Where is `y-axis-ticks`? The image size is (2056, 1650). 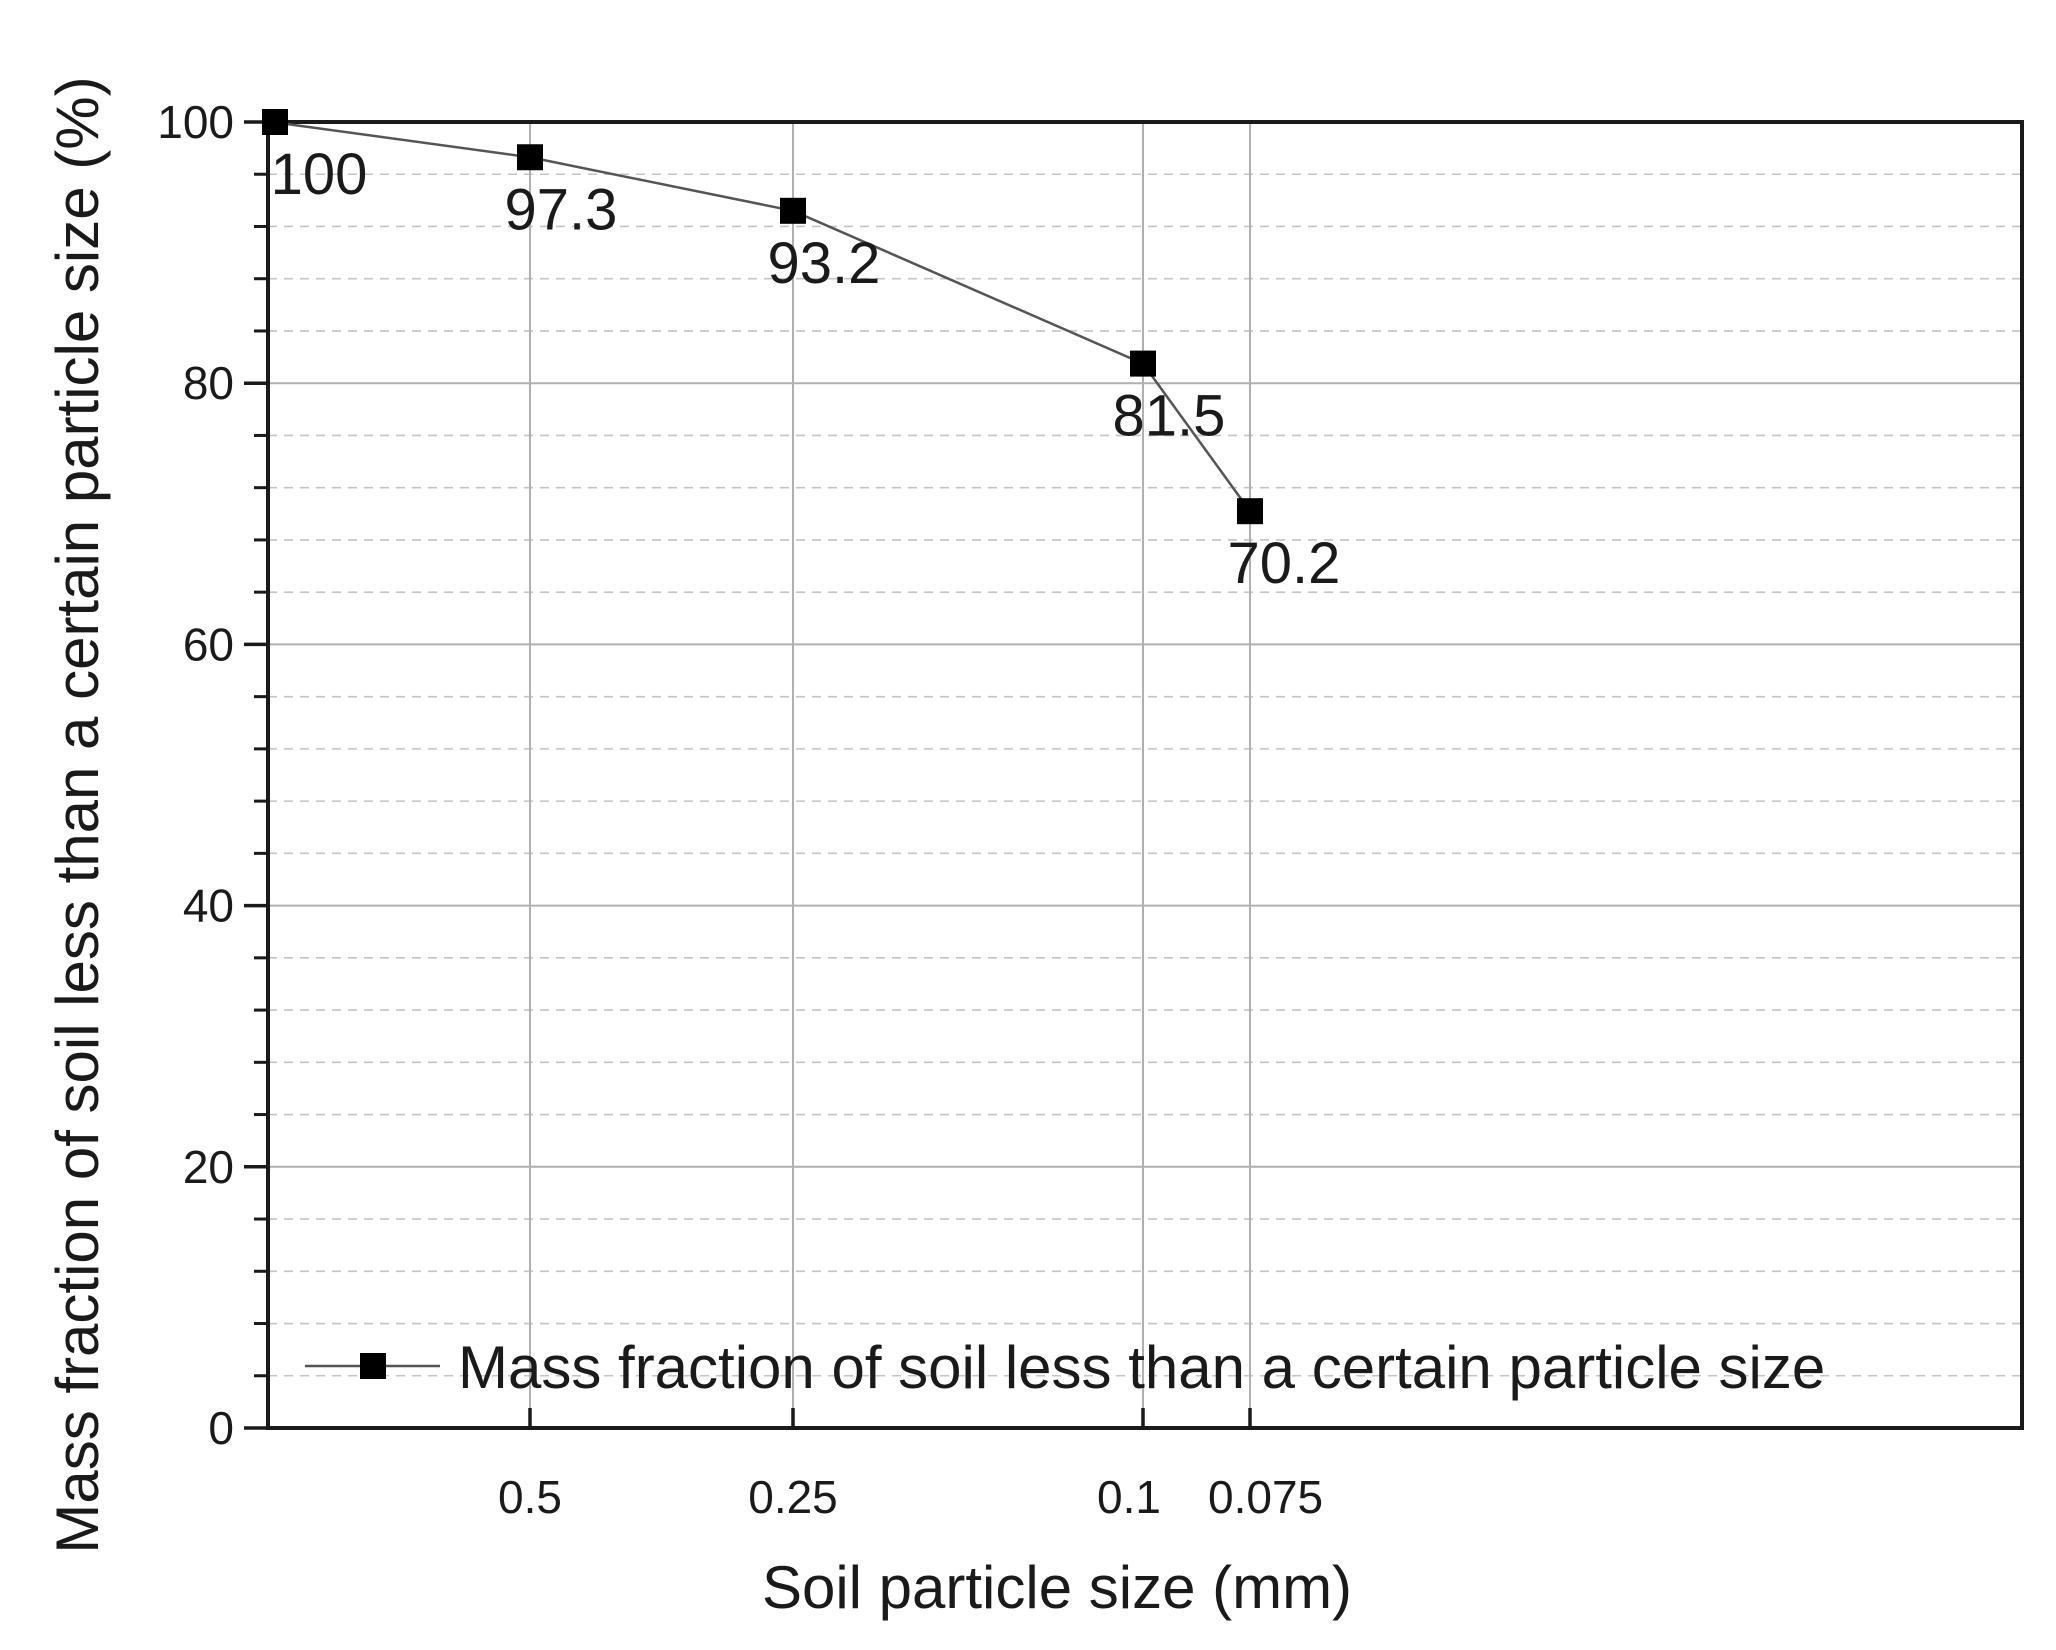
y-axis-ticks is located at coordinates (256, 775).